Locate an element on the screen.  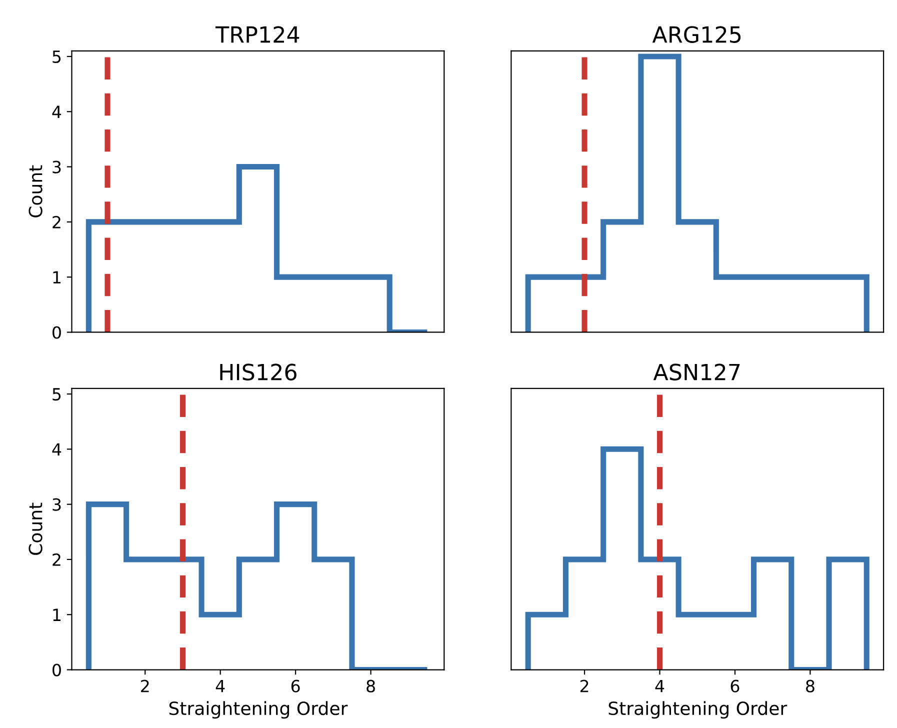
chart-title: TRP124 is located at coordinates (257, 34).